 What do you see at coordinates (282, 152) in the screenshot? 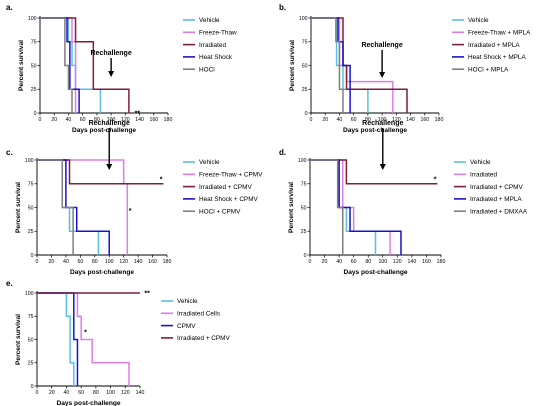
I see `panel-letter: d.` at bounding box center [282, 152].